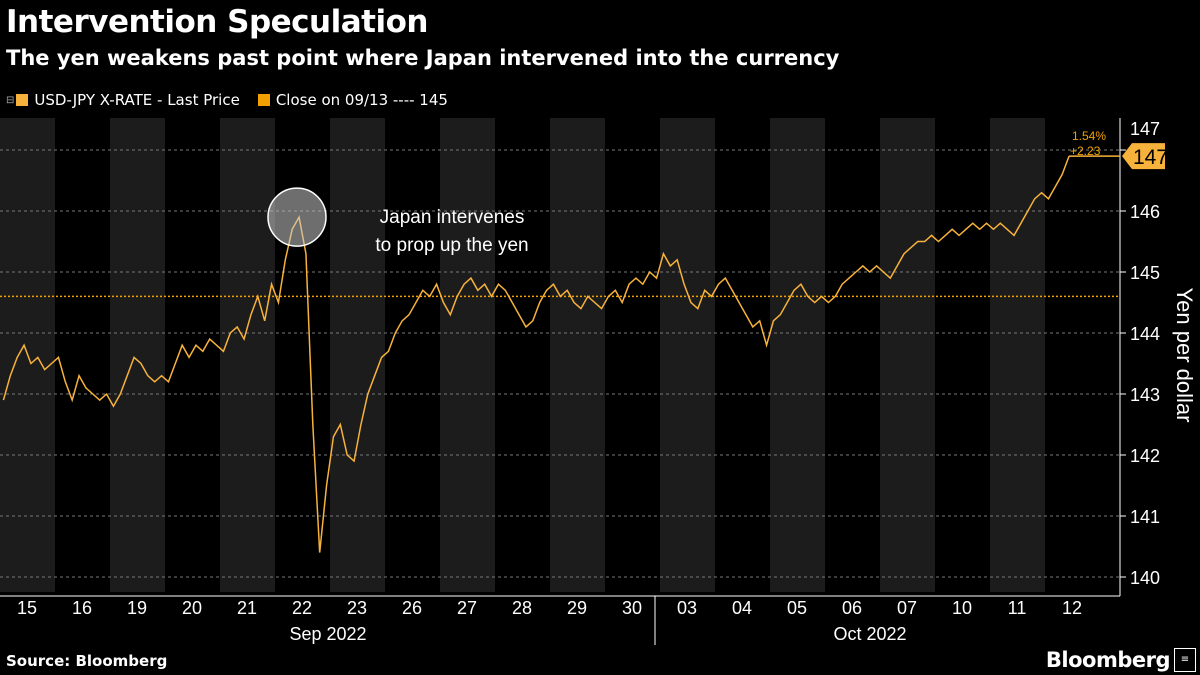  Describe the element at coordinates (27, 608) in the screenshot. I see `x-tick-label: 15` at that location.